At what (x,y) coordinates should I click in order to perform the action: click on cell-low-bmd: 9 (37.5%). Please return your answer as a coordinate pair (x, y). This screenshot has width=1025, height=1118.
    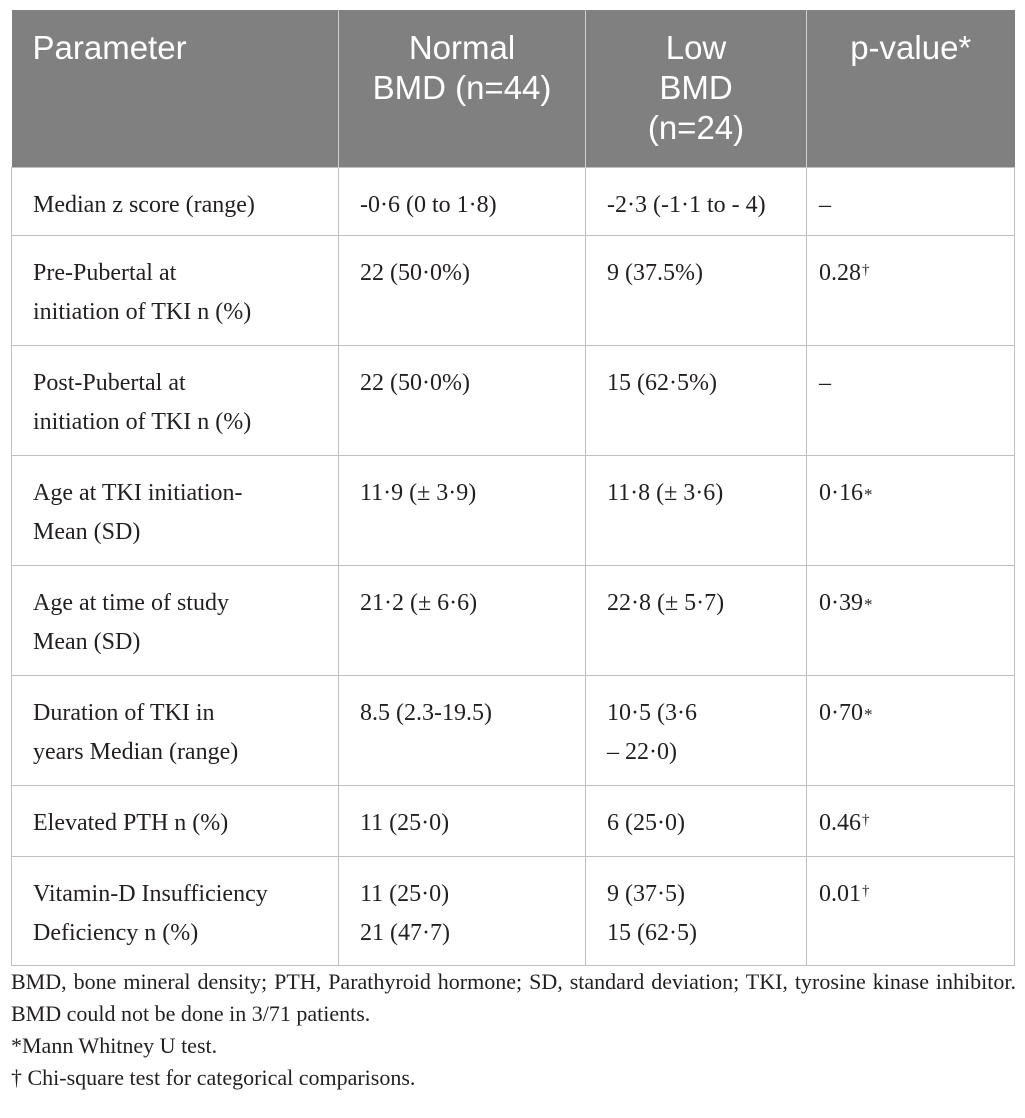
    Looking at the image, I should click on (696, 290).